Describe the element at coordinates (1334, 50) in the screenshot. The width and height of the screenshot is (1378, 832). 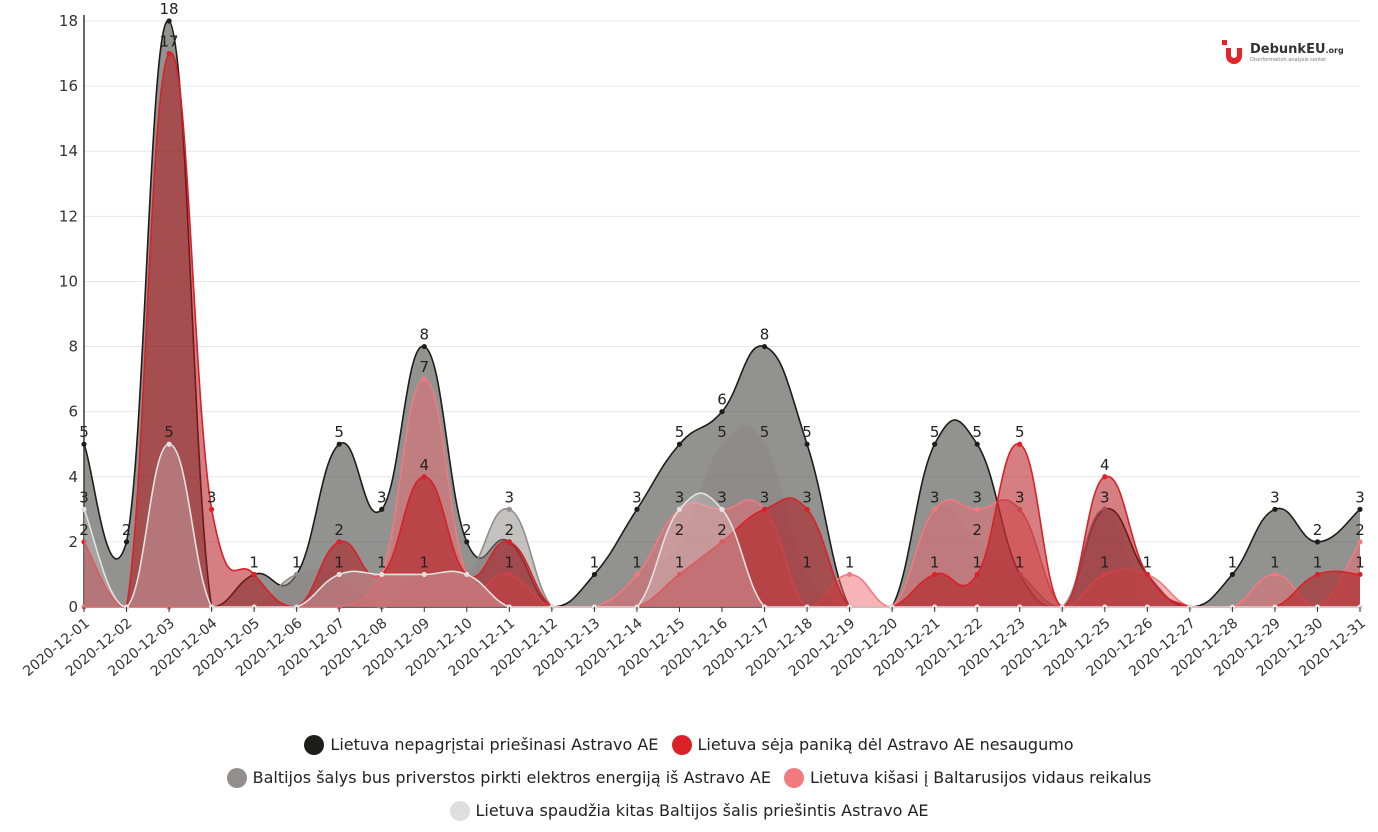
I see `logo-tld: .org` at that location.